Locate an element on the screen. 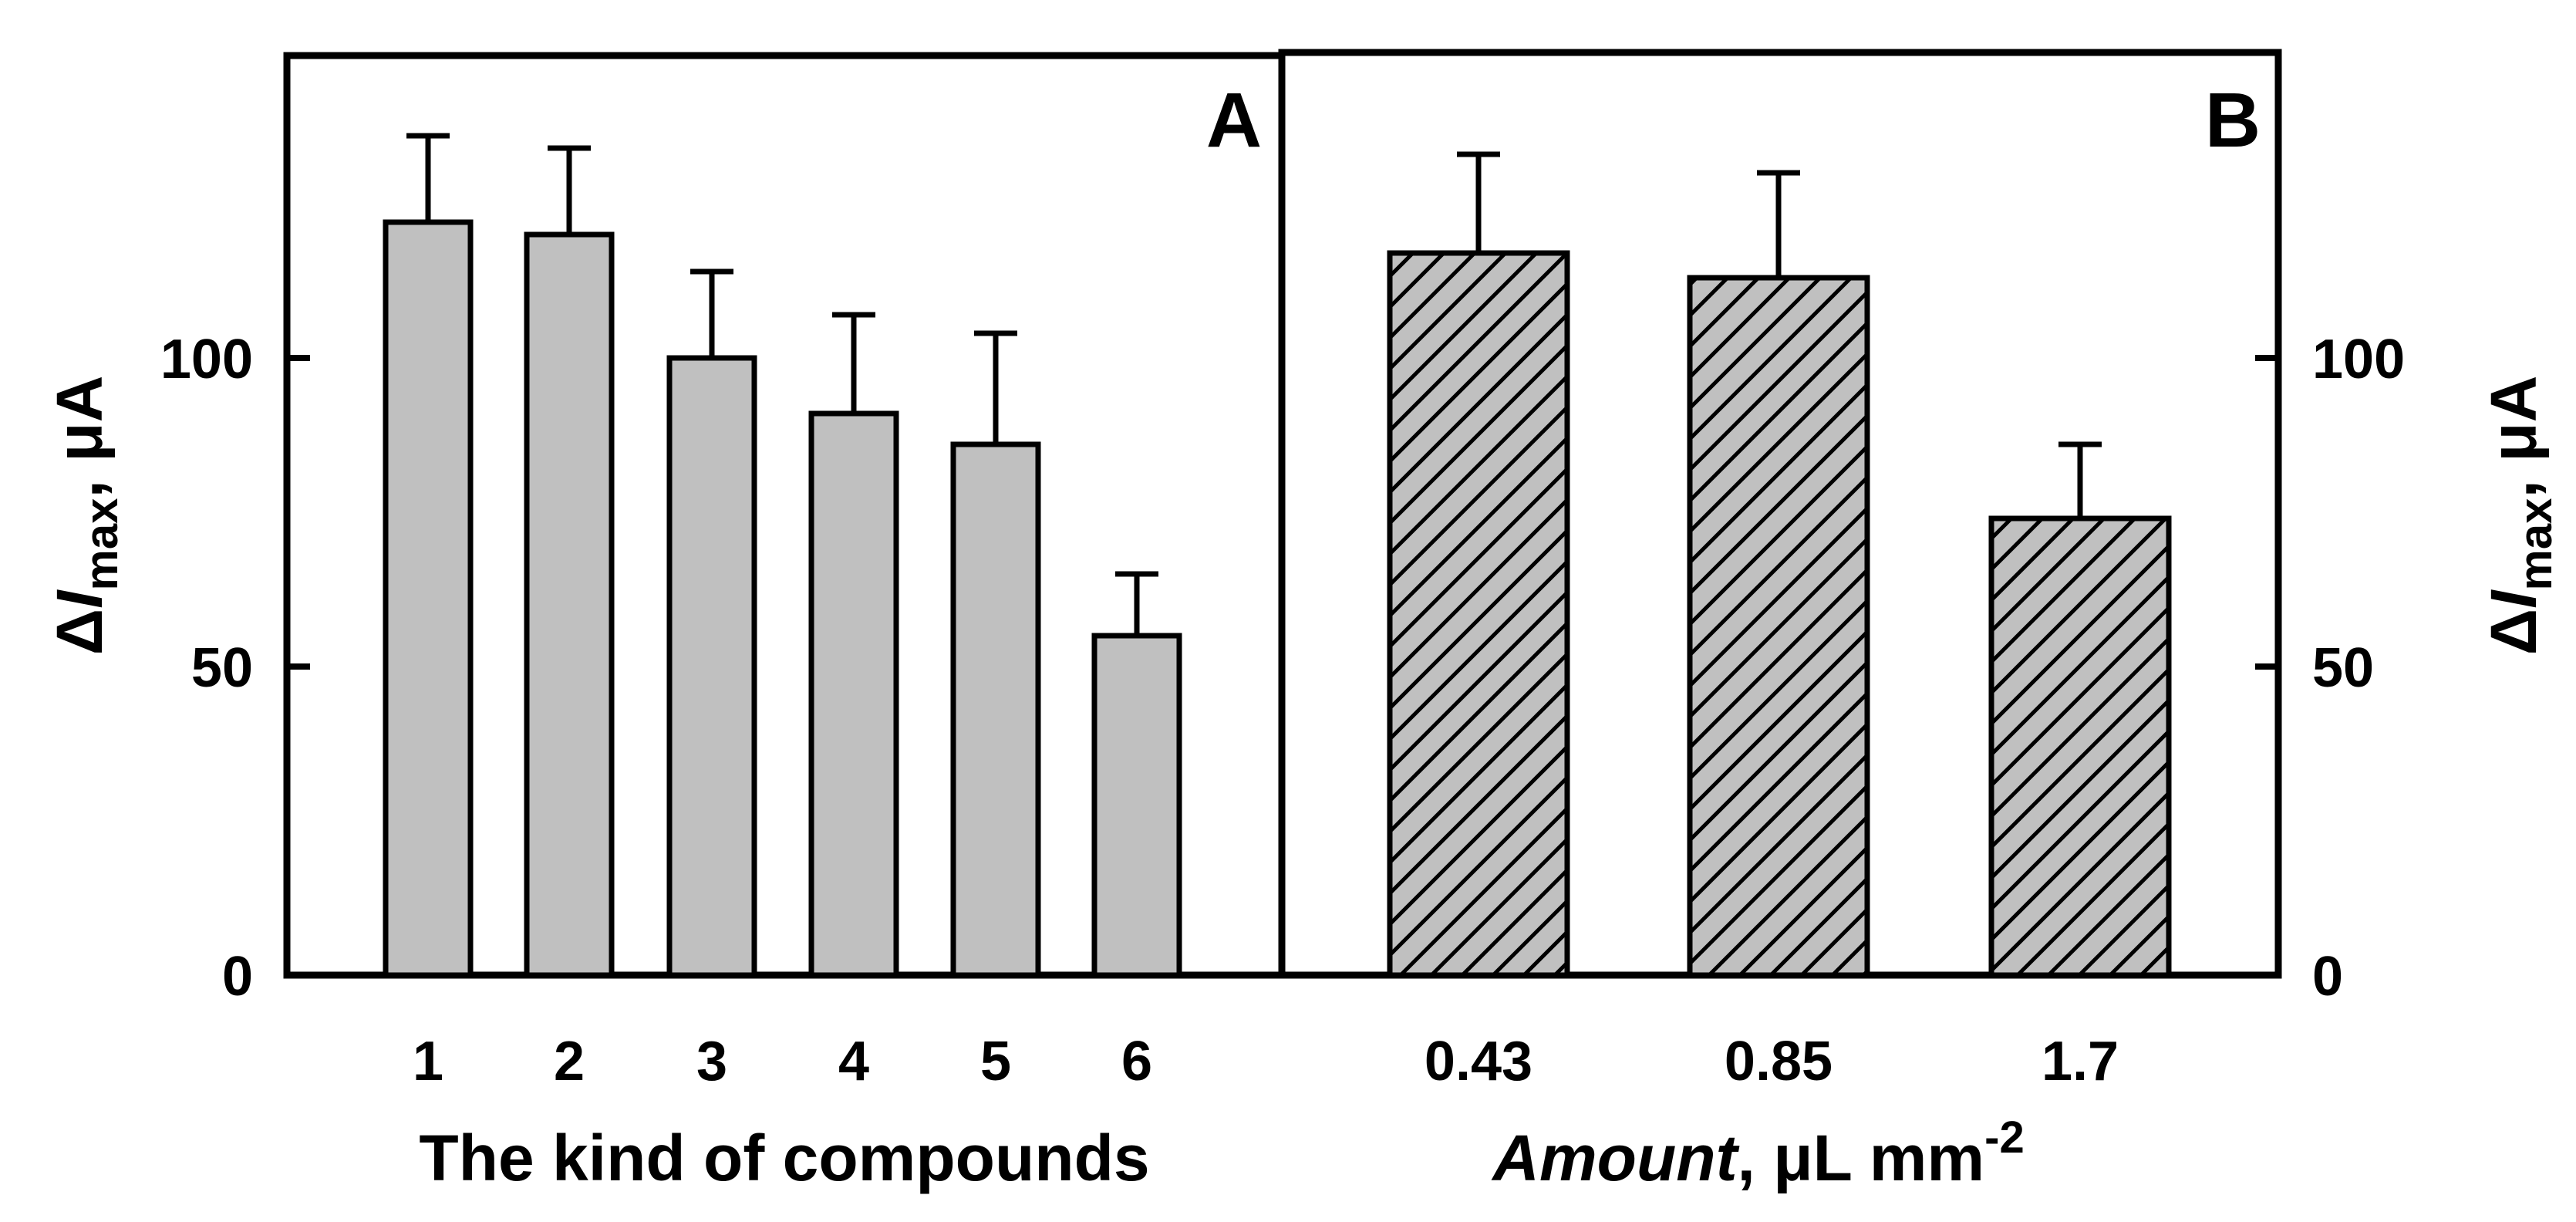 Image resolution: width=2576 pixels, height=1222 pixels. panel-b-x-tick-label-1: 0.43 is located at coordinates (1478, 1061).